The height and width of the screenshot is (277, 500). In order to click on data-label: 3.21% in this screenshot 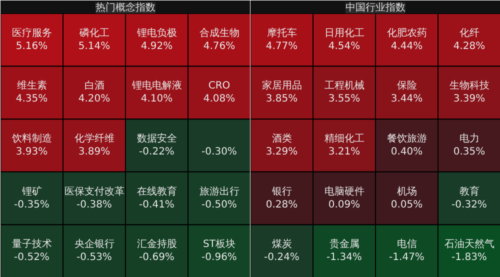, I will do `click(344, 152)`.